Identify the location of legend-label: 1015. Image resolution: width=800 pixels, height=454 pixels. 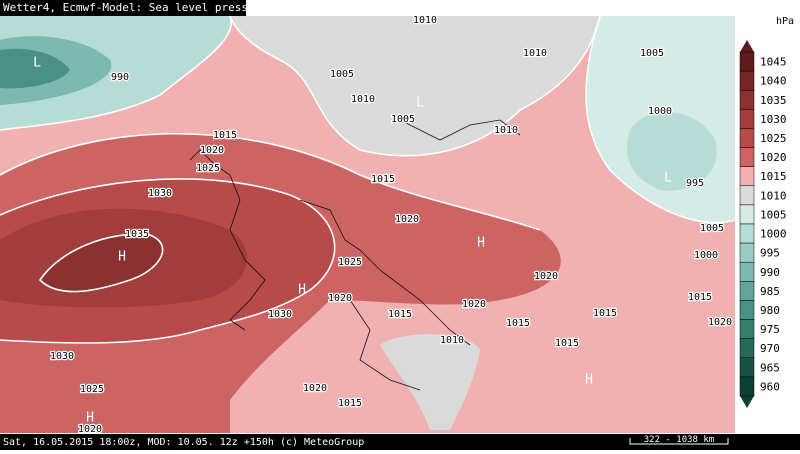
(773, 176).